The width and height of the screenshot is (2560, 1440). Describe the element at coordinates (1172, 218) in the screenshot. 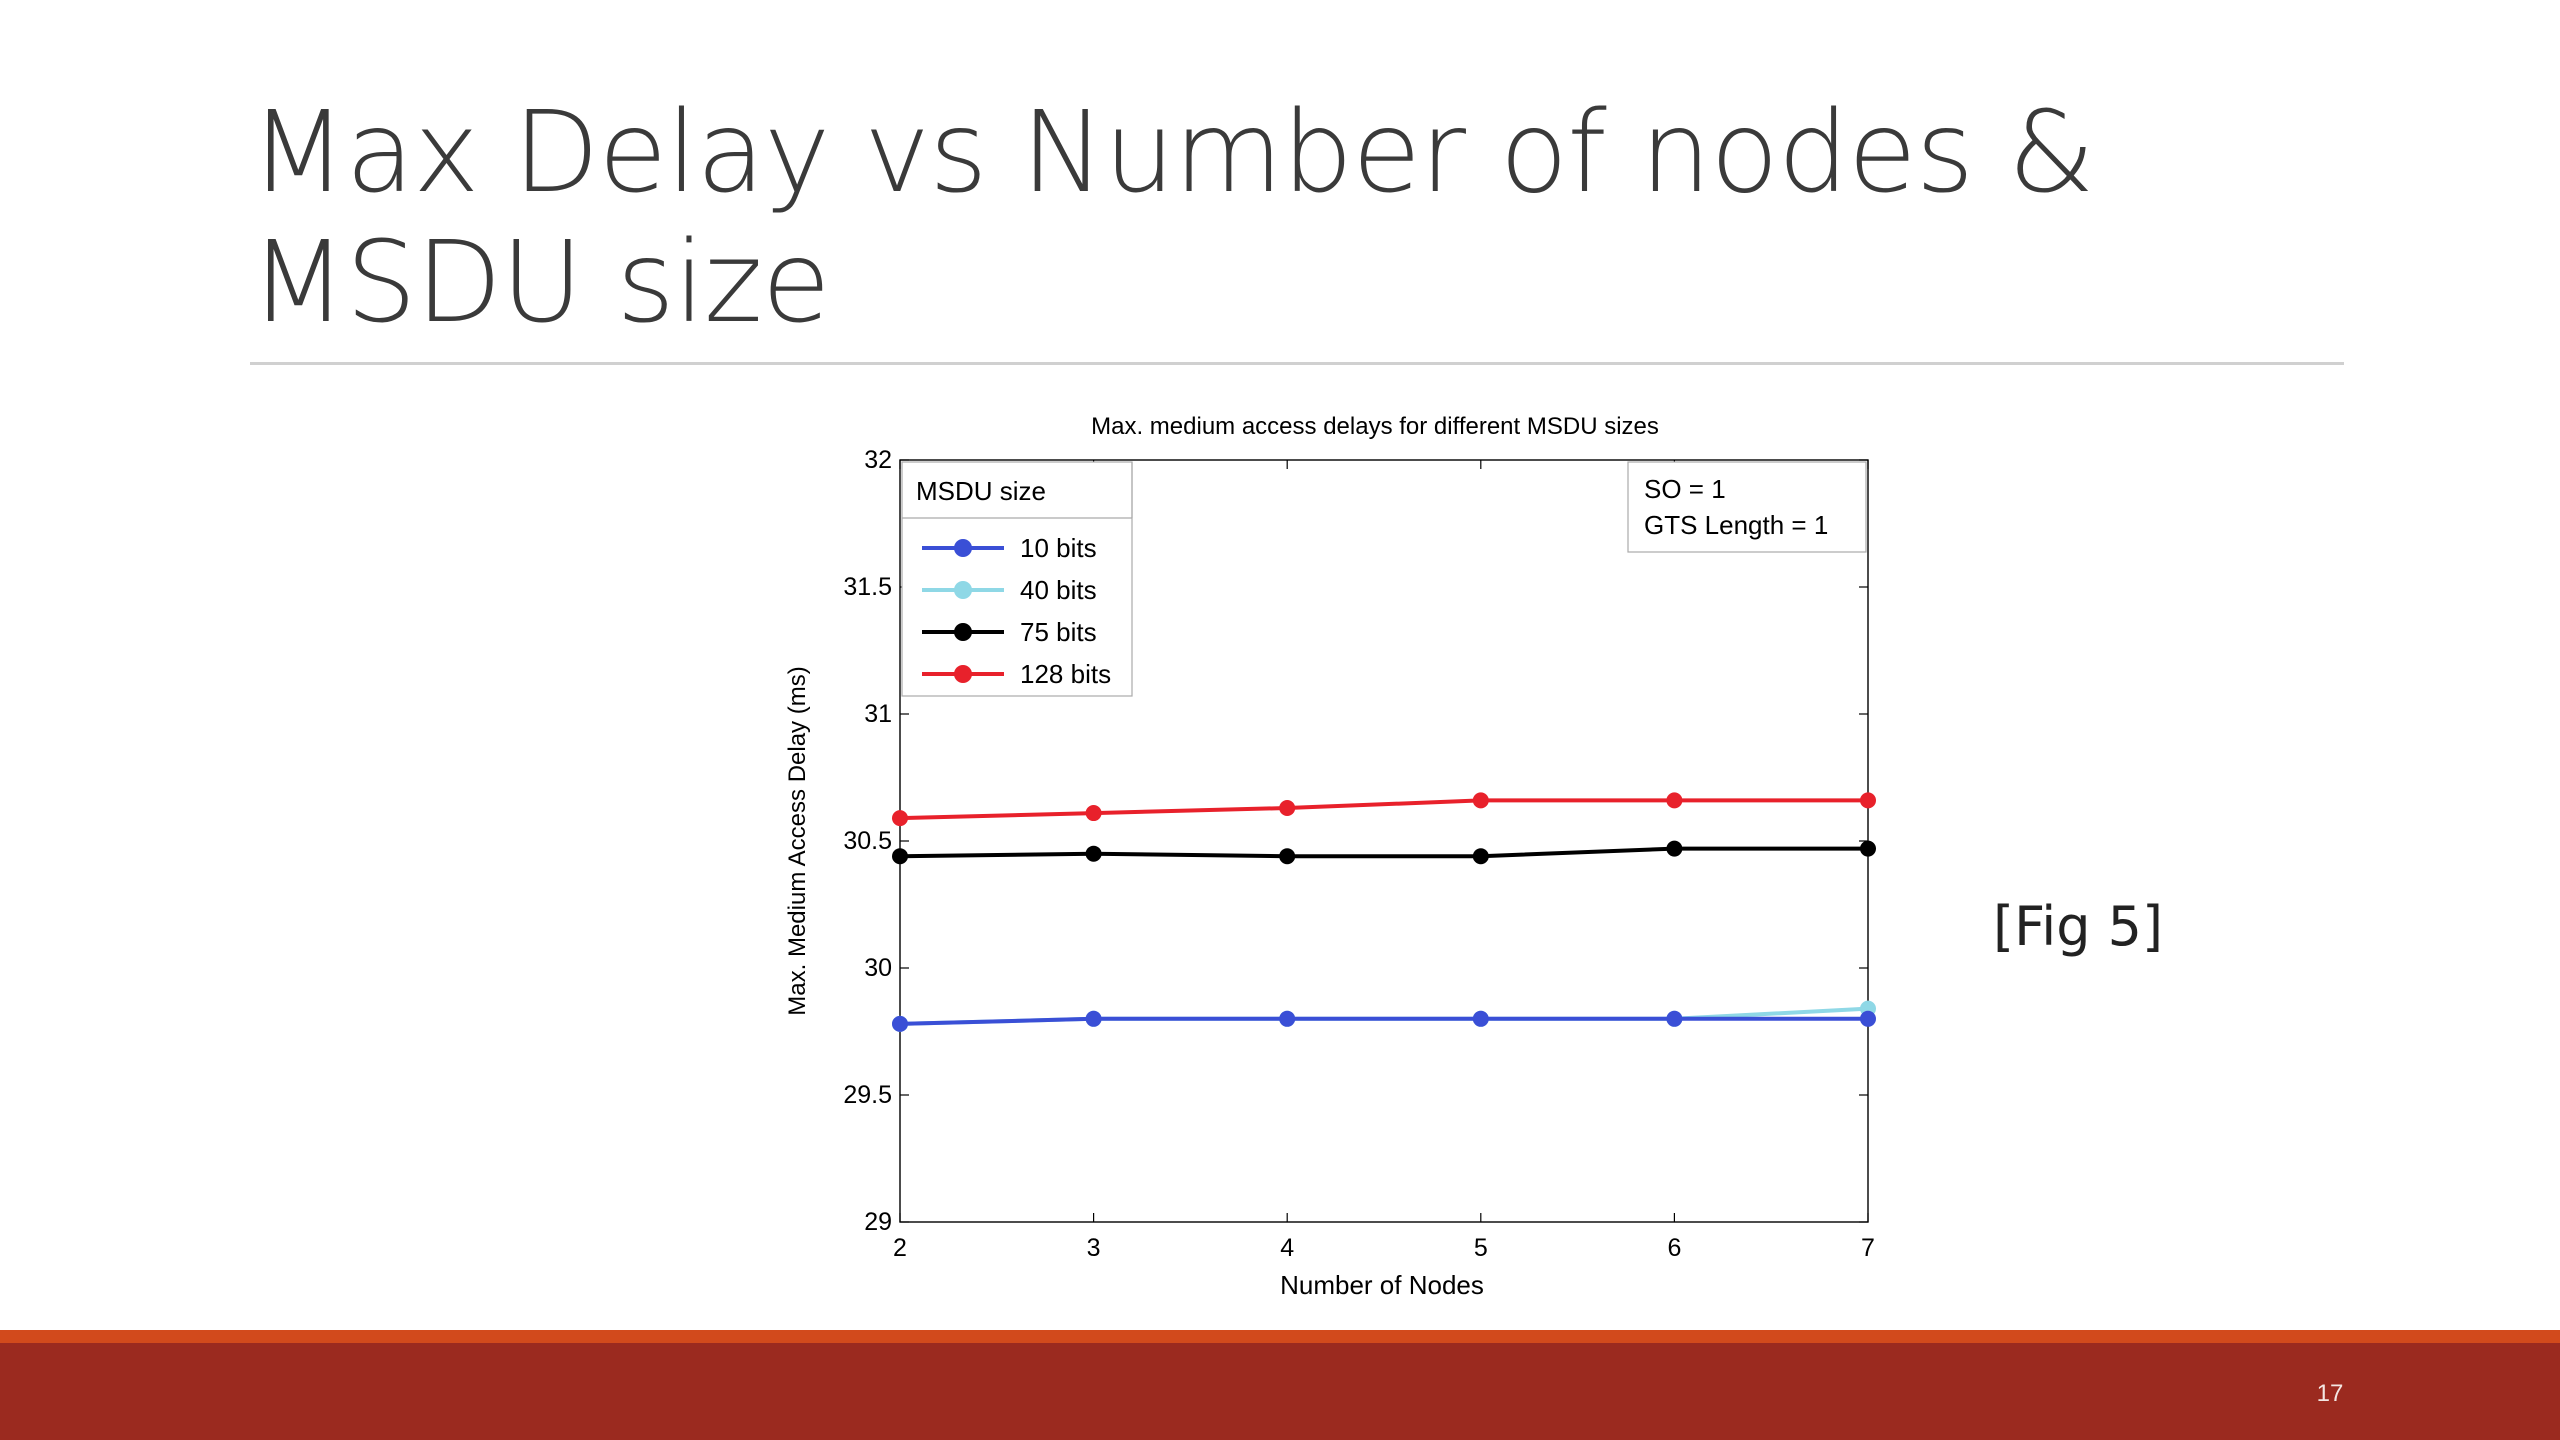

I see `slide-title: Max Delay vs Number of nodes & MSDU size` at that location.